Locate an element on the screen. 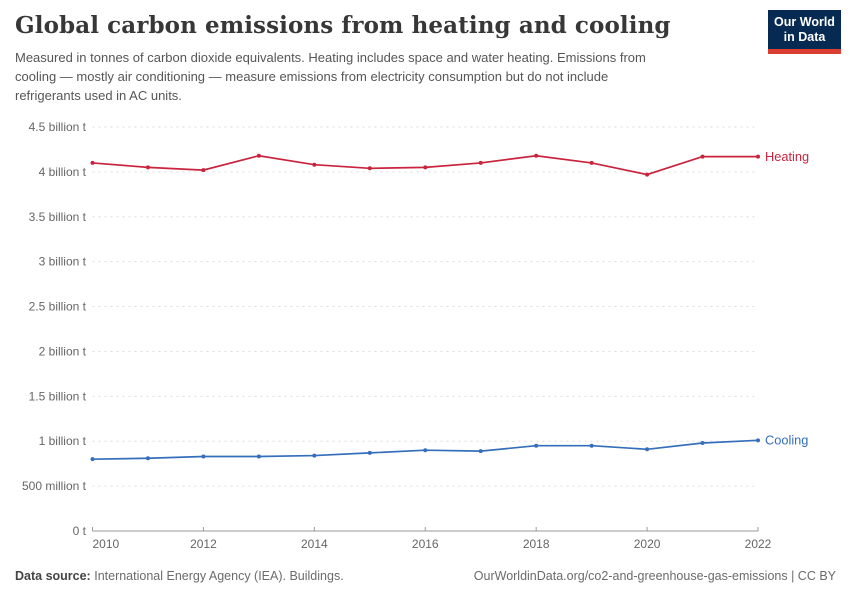 This screenshot has height=600, width=850. owid-logo-line1: Our World is located at coordinates (804, 22).